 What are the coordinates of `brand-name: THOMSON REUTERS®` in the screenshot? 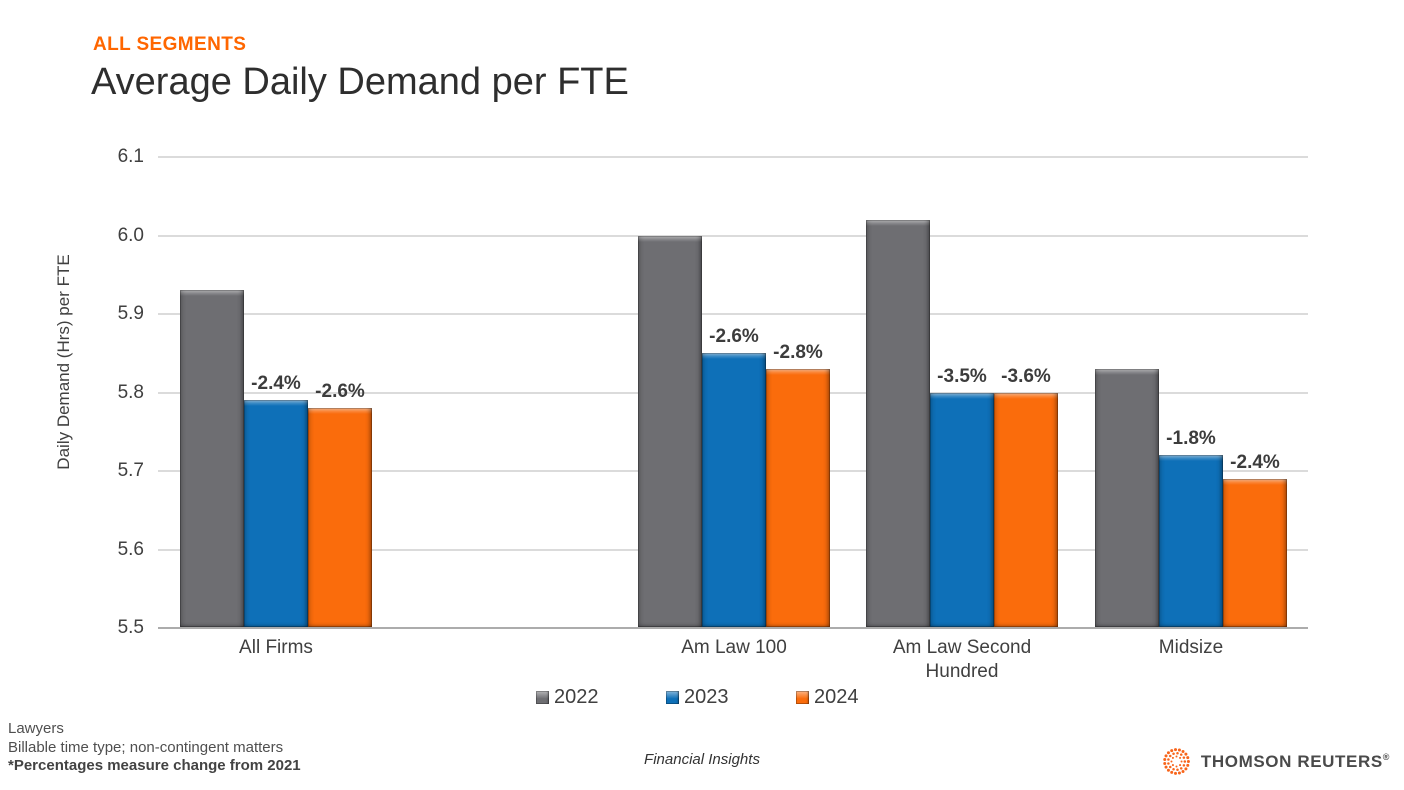 It's located at (1295, 761).